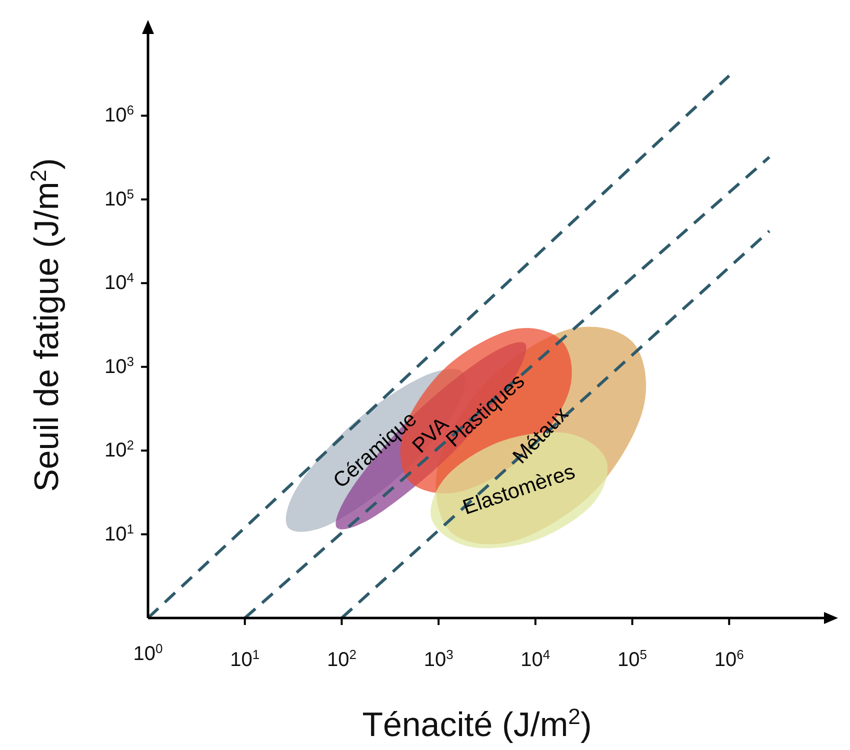  What do you see at coordinates (729, 658) in the screenshot?
I see `x-tick-label: 10$^{6}$` at bounding box center [729, 658].